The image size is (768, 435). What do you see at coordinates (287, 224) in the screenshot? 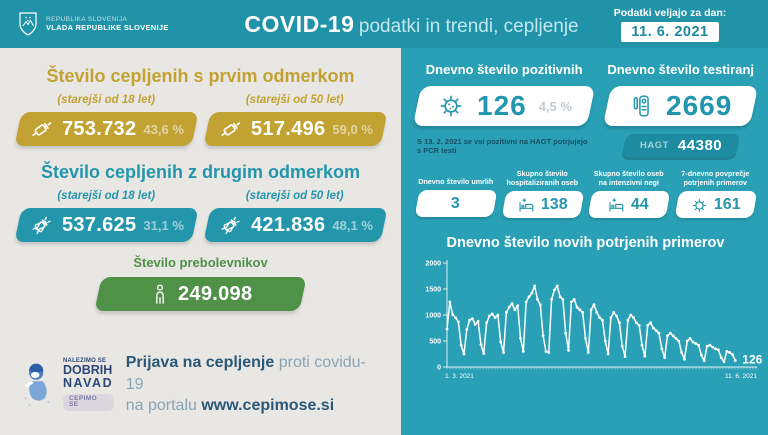
I see `second-dose-over50-value: 421.836` at bounding box center [287, 224].